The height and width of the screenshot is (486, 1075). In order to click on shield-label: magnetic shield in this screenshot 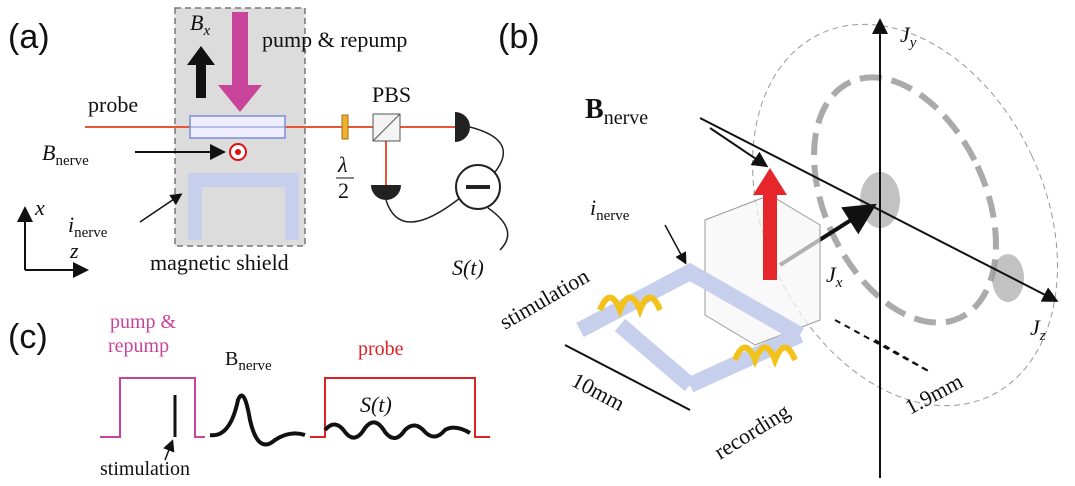, I will do `click(219, 262)`.